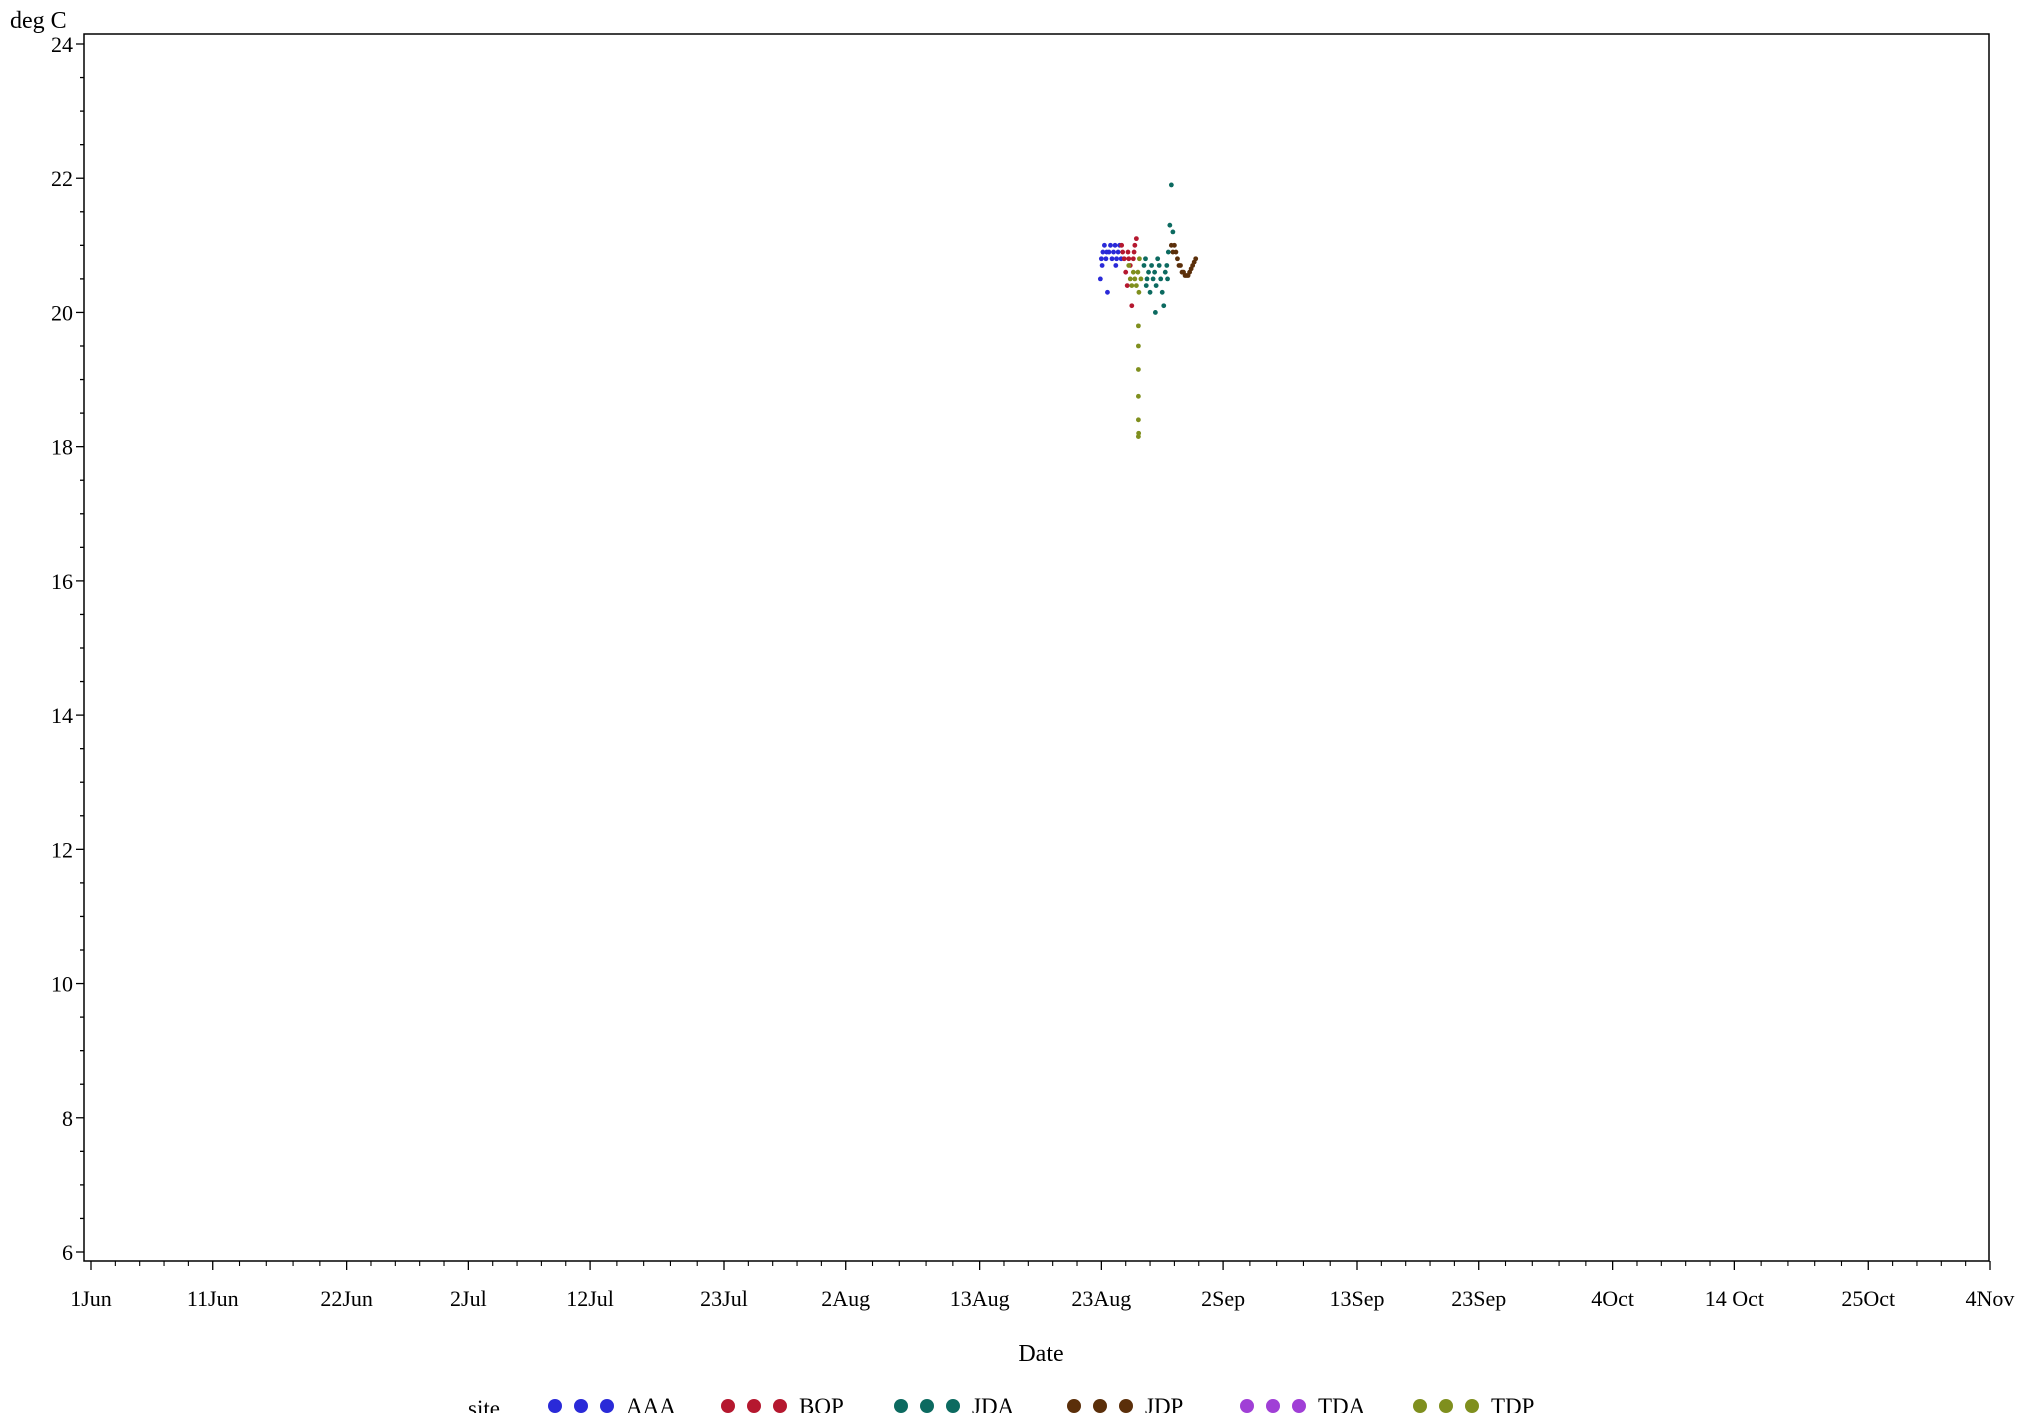 The image size is (2024, 1413). I want to click on x-tick-label: 22Jun, so click(346, 1298).